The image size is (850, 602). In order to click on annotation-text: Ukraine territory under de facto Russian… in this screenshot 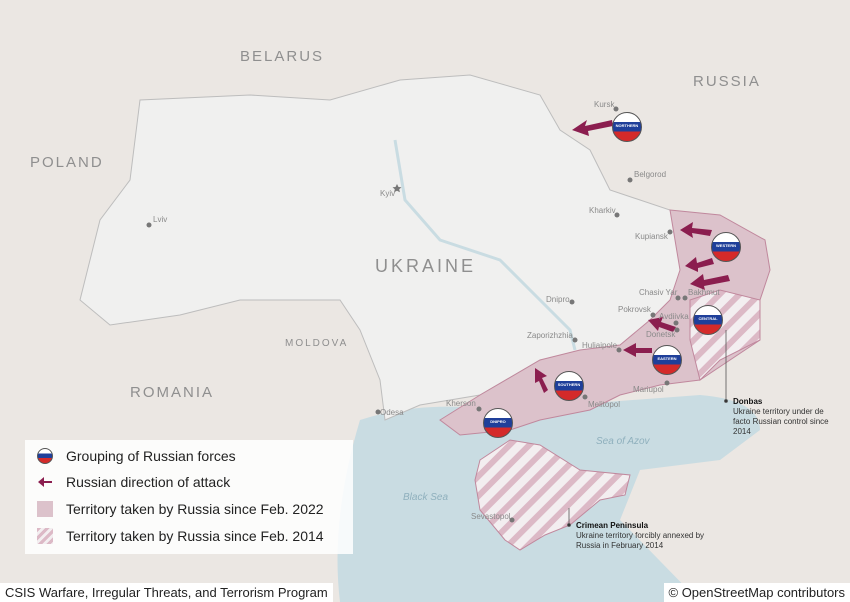, I will do `click(781, 421)`.